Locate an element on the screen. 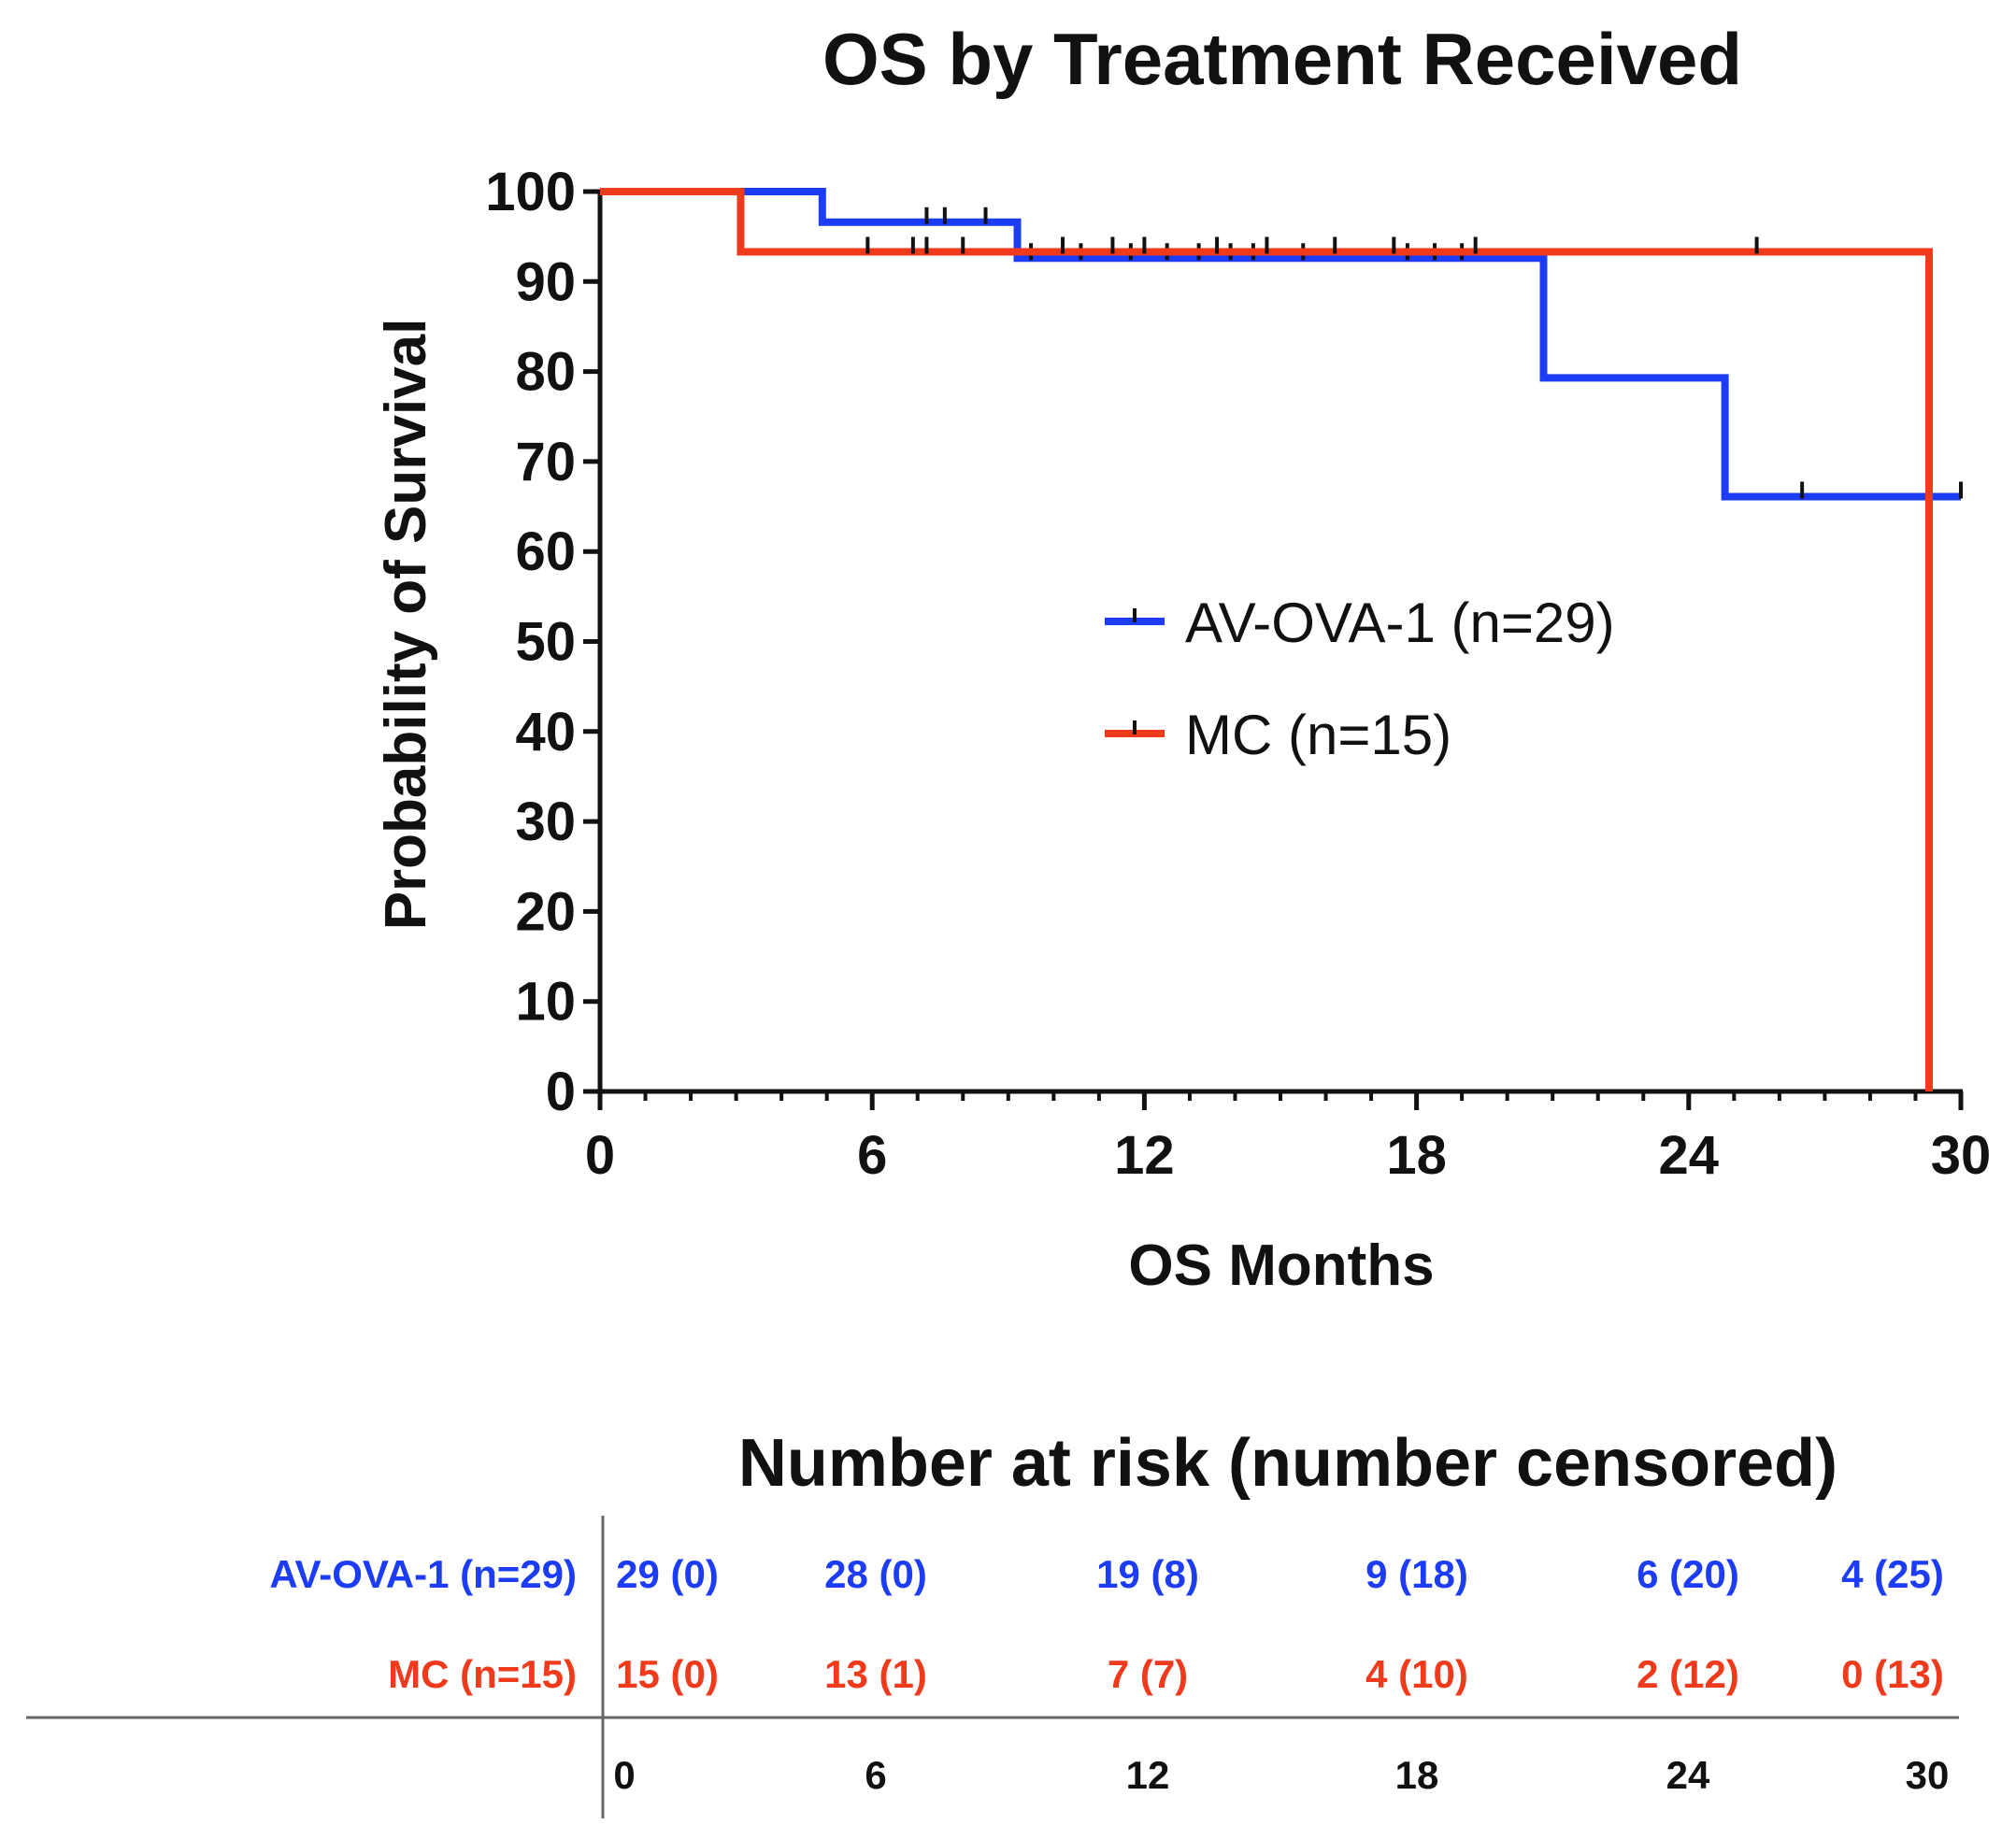  risk-row-label: MC (n=15) is located at coordinates (483, 1674).